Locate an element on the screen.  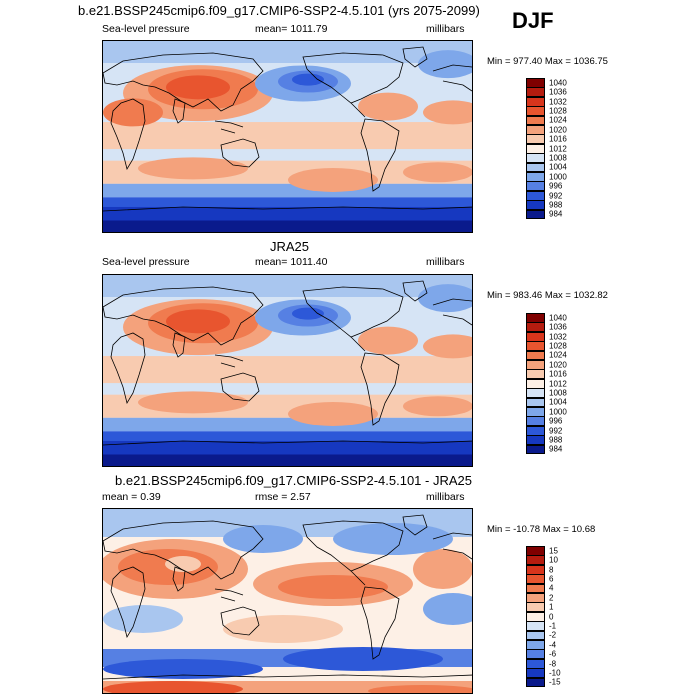
panel-2-mean-label: mean= 1011.40 is located at coordinates (291, 262).